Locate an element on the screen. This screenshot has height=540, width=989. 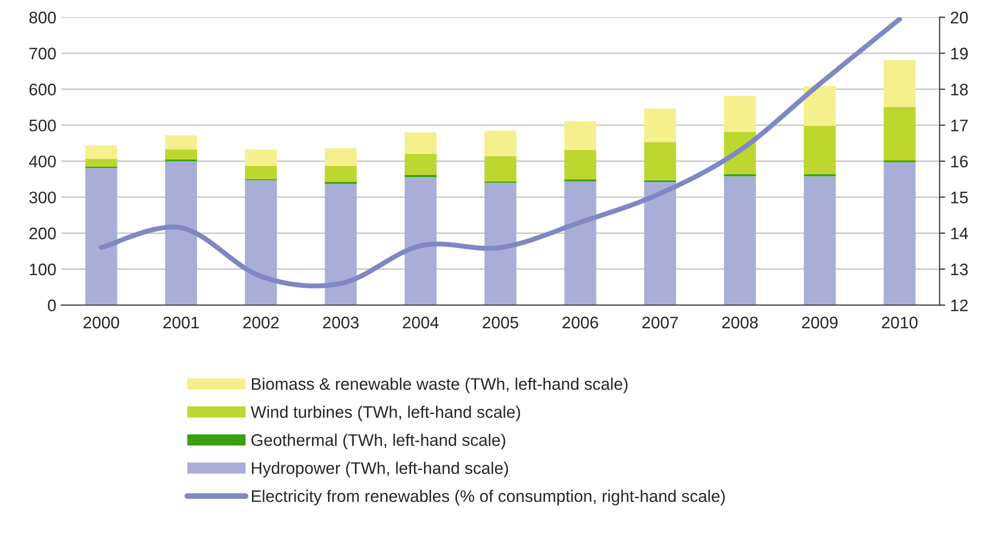
y-tick-label: 600 is located at coordinates (43, 90).